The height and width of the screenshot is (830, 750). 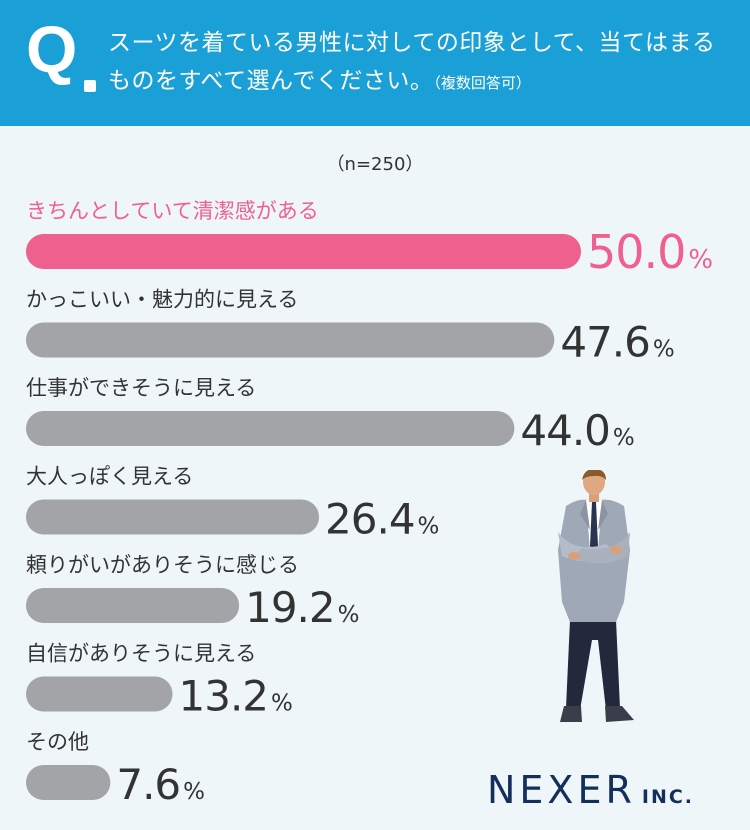 I want to click on value-label: 13.2%, so click(x=236, y=696).